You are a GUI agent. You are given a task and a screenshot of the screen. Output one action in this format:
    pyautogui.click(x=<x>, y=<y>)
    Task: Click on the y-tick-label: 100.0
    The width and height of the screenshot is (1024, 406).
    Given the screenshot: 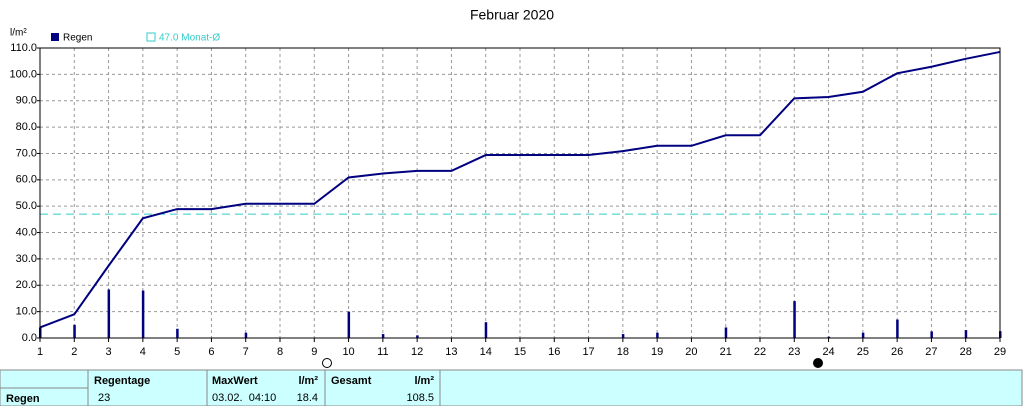 What is the action you would take?
    pyautogui.click(x=23, y=74)
    